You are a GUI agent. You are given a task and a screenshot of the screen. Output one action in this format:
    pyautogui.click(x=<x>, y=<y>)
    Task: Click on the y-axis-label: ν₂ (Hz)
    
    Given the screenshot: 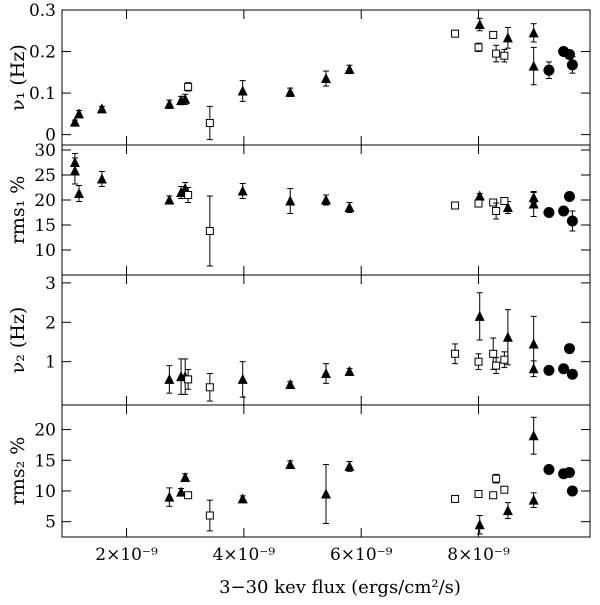 What is the action you would take?
    pyautogui.click(x=18, y=340)
    